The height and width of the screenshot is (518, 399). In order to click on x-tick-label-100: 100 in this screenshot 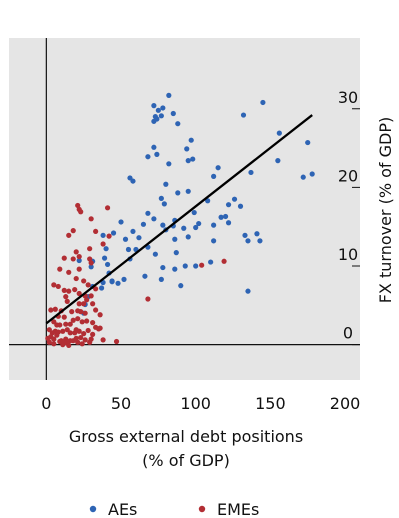, I will do `click(195, 403)`.